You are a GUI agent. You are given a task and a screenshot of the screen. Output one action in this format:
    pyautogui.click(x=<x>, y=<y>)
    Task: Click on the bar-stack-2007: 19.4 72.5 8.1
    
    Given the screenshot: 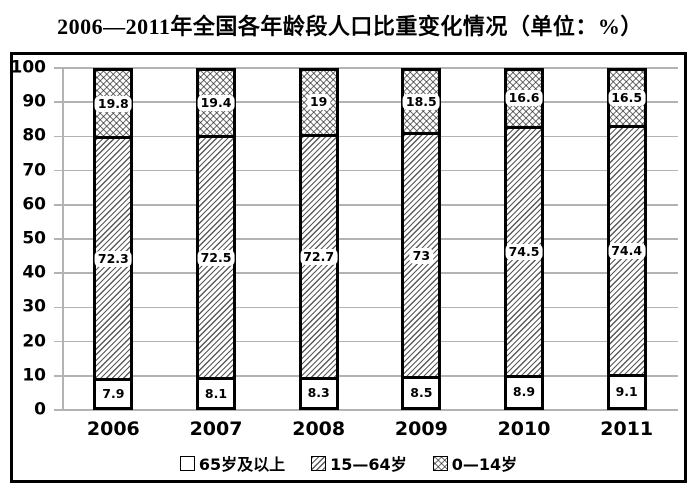 What is the action you would take?
    pyautogui.click(x=216, y=239)
    